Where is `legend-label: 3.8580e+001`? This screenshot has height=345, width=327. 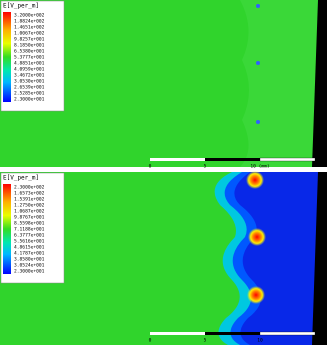
legend-label: 3.8580e+001 is located at coordinates (29, 260).